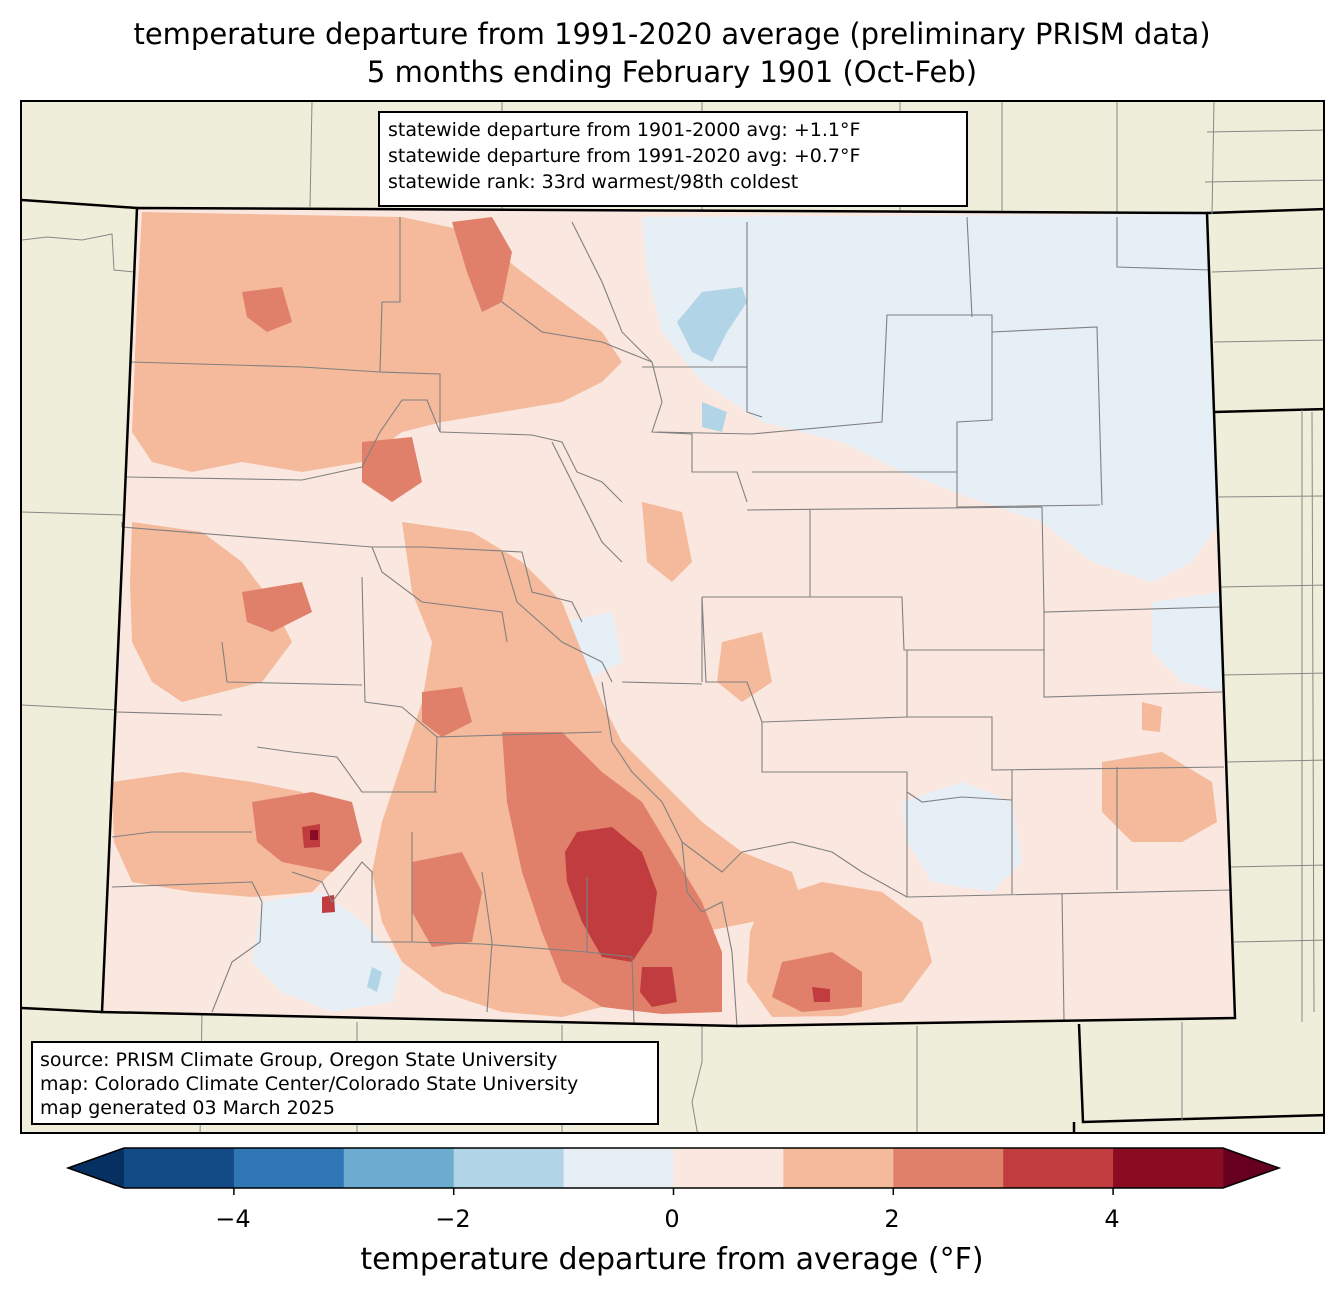  I want to click on colorbar-outline, so click(673, 1168).